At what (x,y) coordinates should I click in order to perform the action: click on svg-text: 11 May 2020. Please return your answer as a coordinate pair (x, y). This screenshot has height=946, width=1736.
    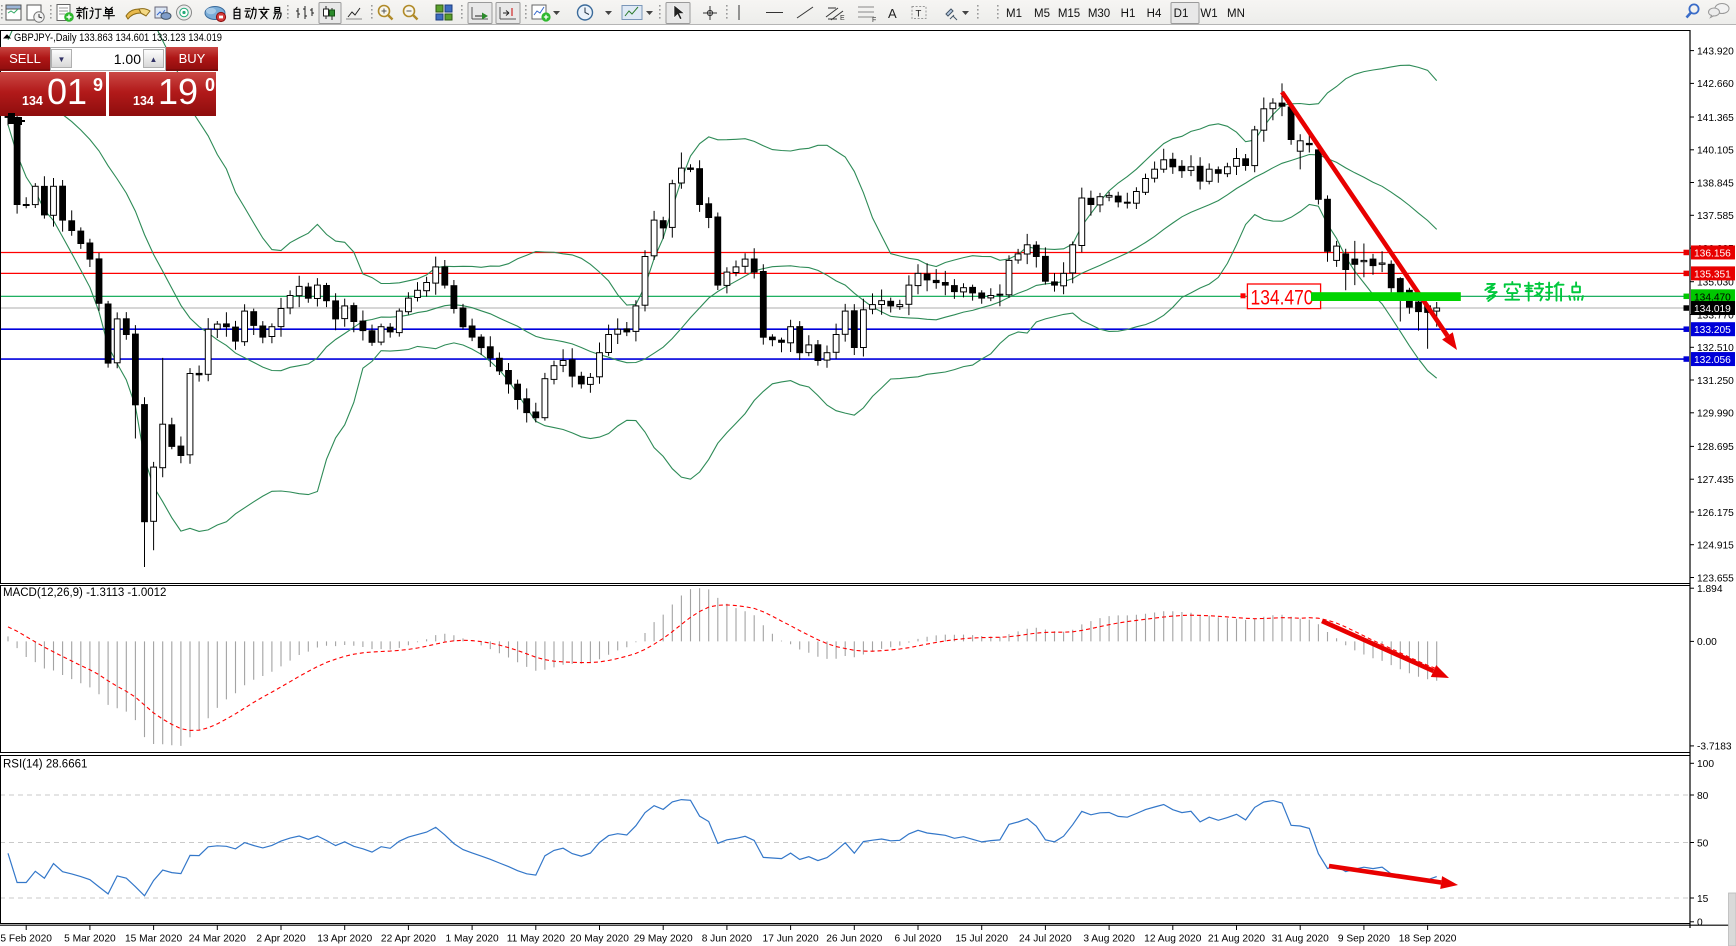
    Looking at the image, I should click on (536, 939).